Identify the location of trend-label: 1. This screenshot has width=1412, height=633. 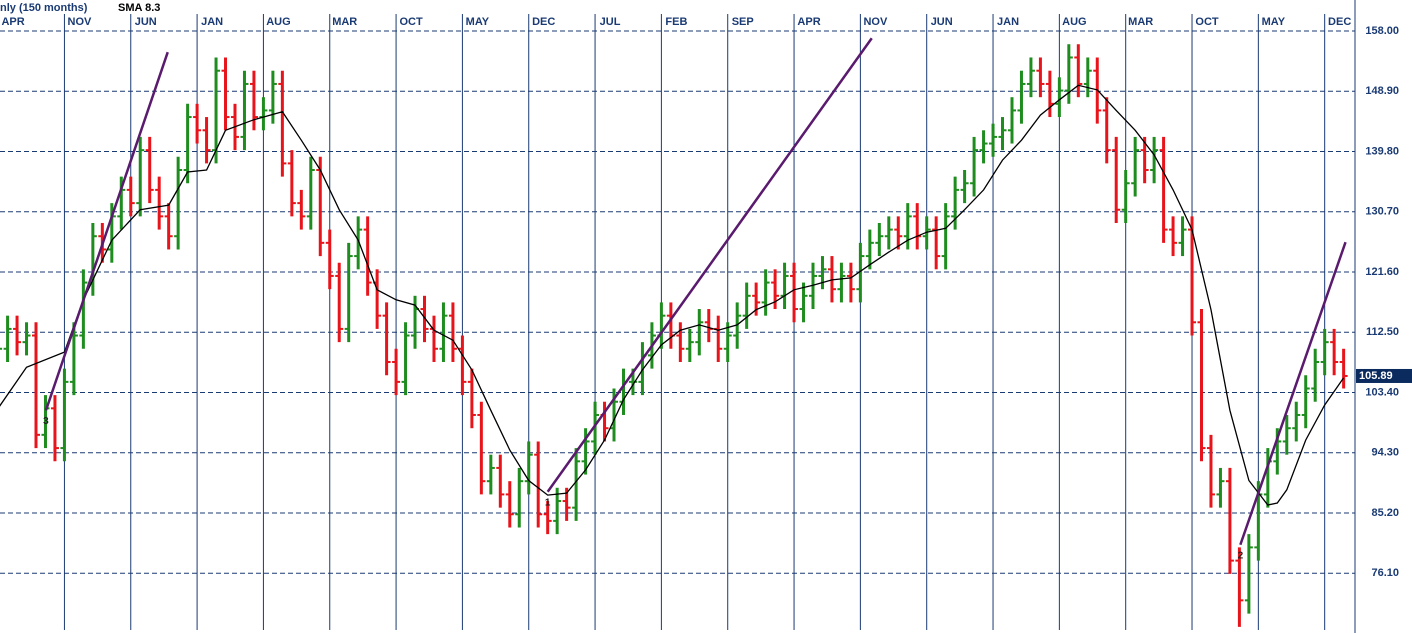
(548, 502).